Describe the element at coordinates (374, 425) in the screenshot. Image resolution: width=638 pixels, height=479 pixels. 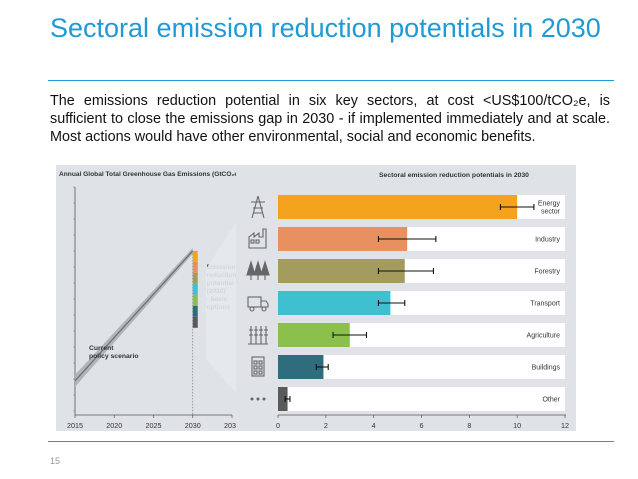
I see `right-x-tick-label: 4` at that location.